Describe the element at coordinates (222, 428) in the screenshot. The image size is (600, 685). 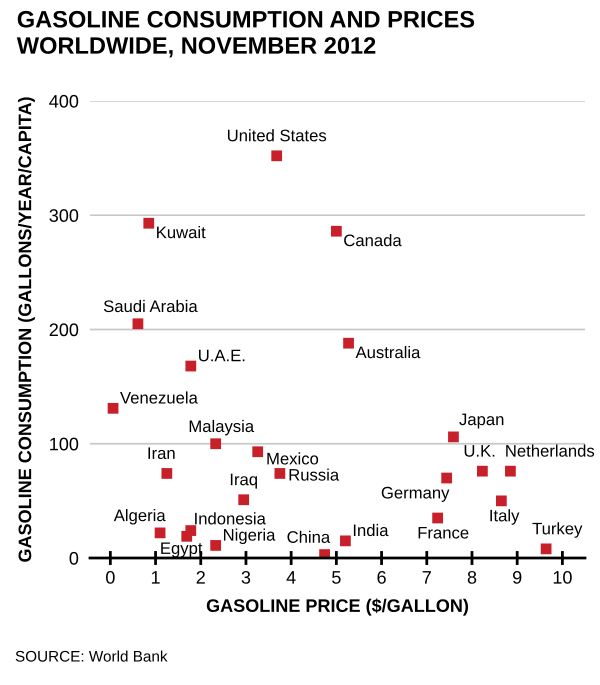
I see `annotation: Malaysia` at that location.